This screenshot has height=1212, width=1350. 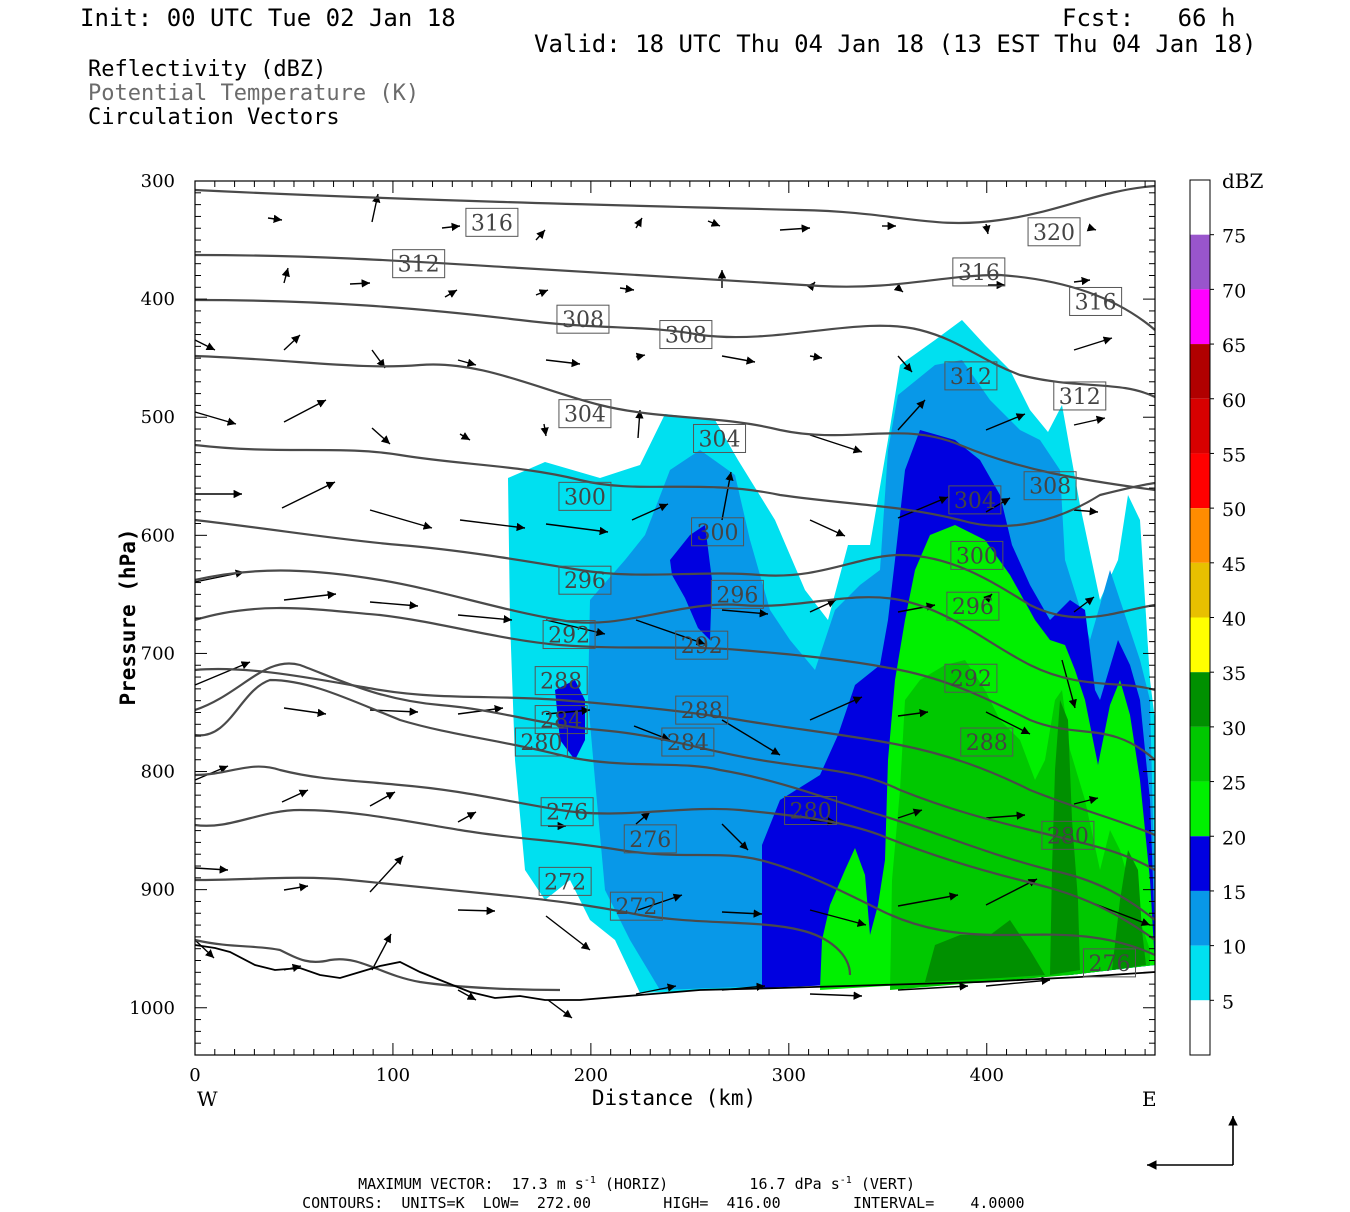 What do you see at coordinates (158, 535) in the screenshot?
I see `y-tick-label: 600` at bounding box center [158, 535].